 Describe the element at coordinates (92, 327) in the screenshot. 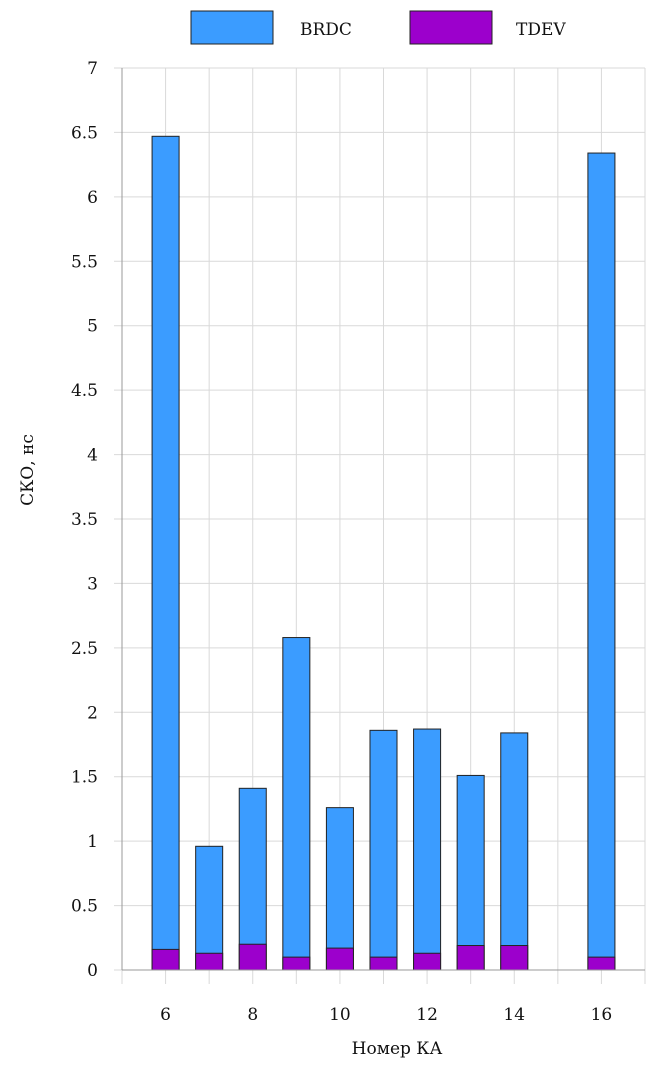

I see `y-tick-label: 5` at that location.